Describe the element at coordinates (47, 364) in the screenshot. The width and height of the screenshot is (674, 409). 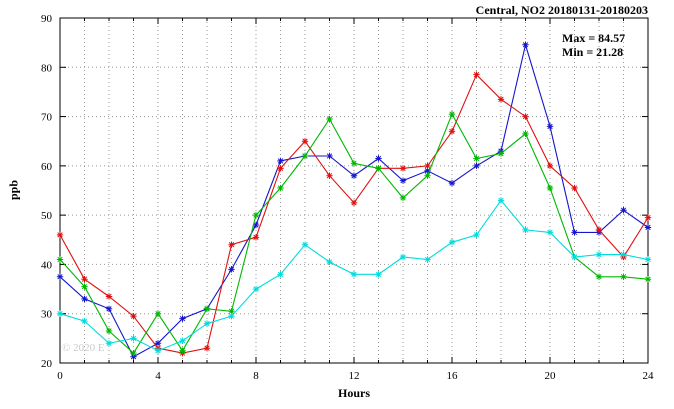
I see `y-tick-label: 20` at that location.